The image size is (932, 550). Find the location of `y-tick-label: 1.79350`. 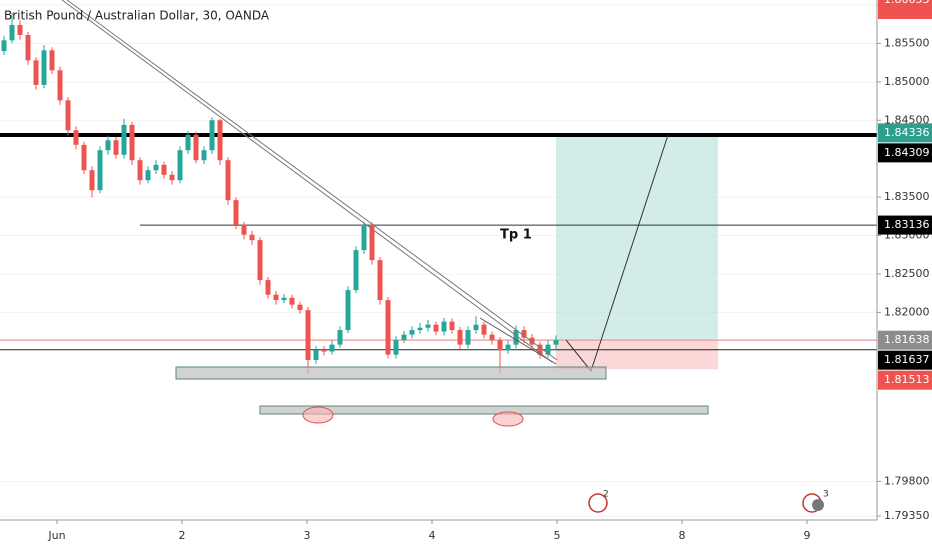

y-tick-label: 1.79350 is located at coordinates (907, 515).